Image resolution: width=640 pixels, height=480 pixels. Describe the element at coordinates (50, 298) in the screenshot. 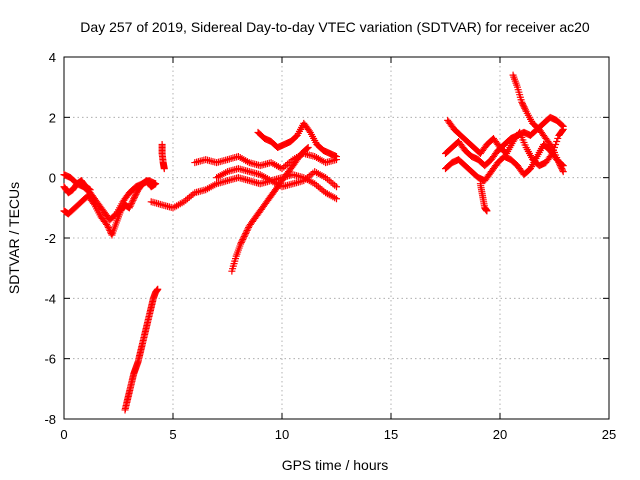

I see `y-tick-label: -4` at that location.